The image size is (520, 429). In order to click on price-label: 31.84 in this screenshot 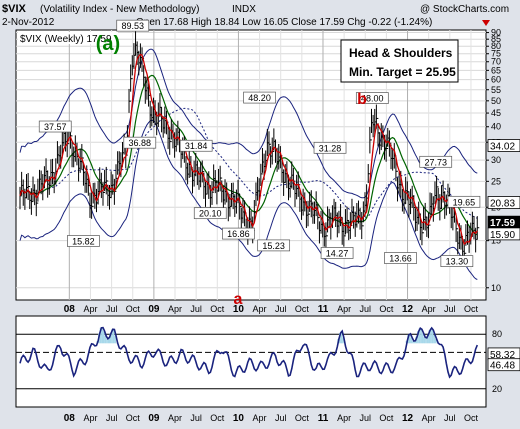, I will do `click(196, 146)`.